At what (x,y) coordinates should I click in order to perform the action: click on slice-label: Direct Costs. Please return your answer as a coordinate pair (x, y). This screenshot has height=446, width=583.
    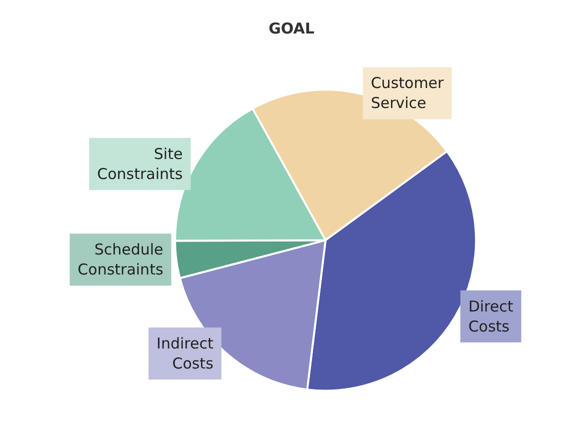
    Looking at the image, I should click on (491, 316).